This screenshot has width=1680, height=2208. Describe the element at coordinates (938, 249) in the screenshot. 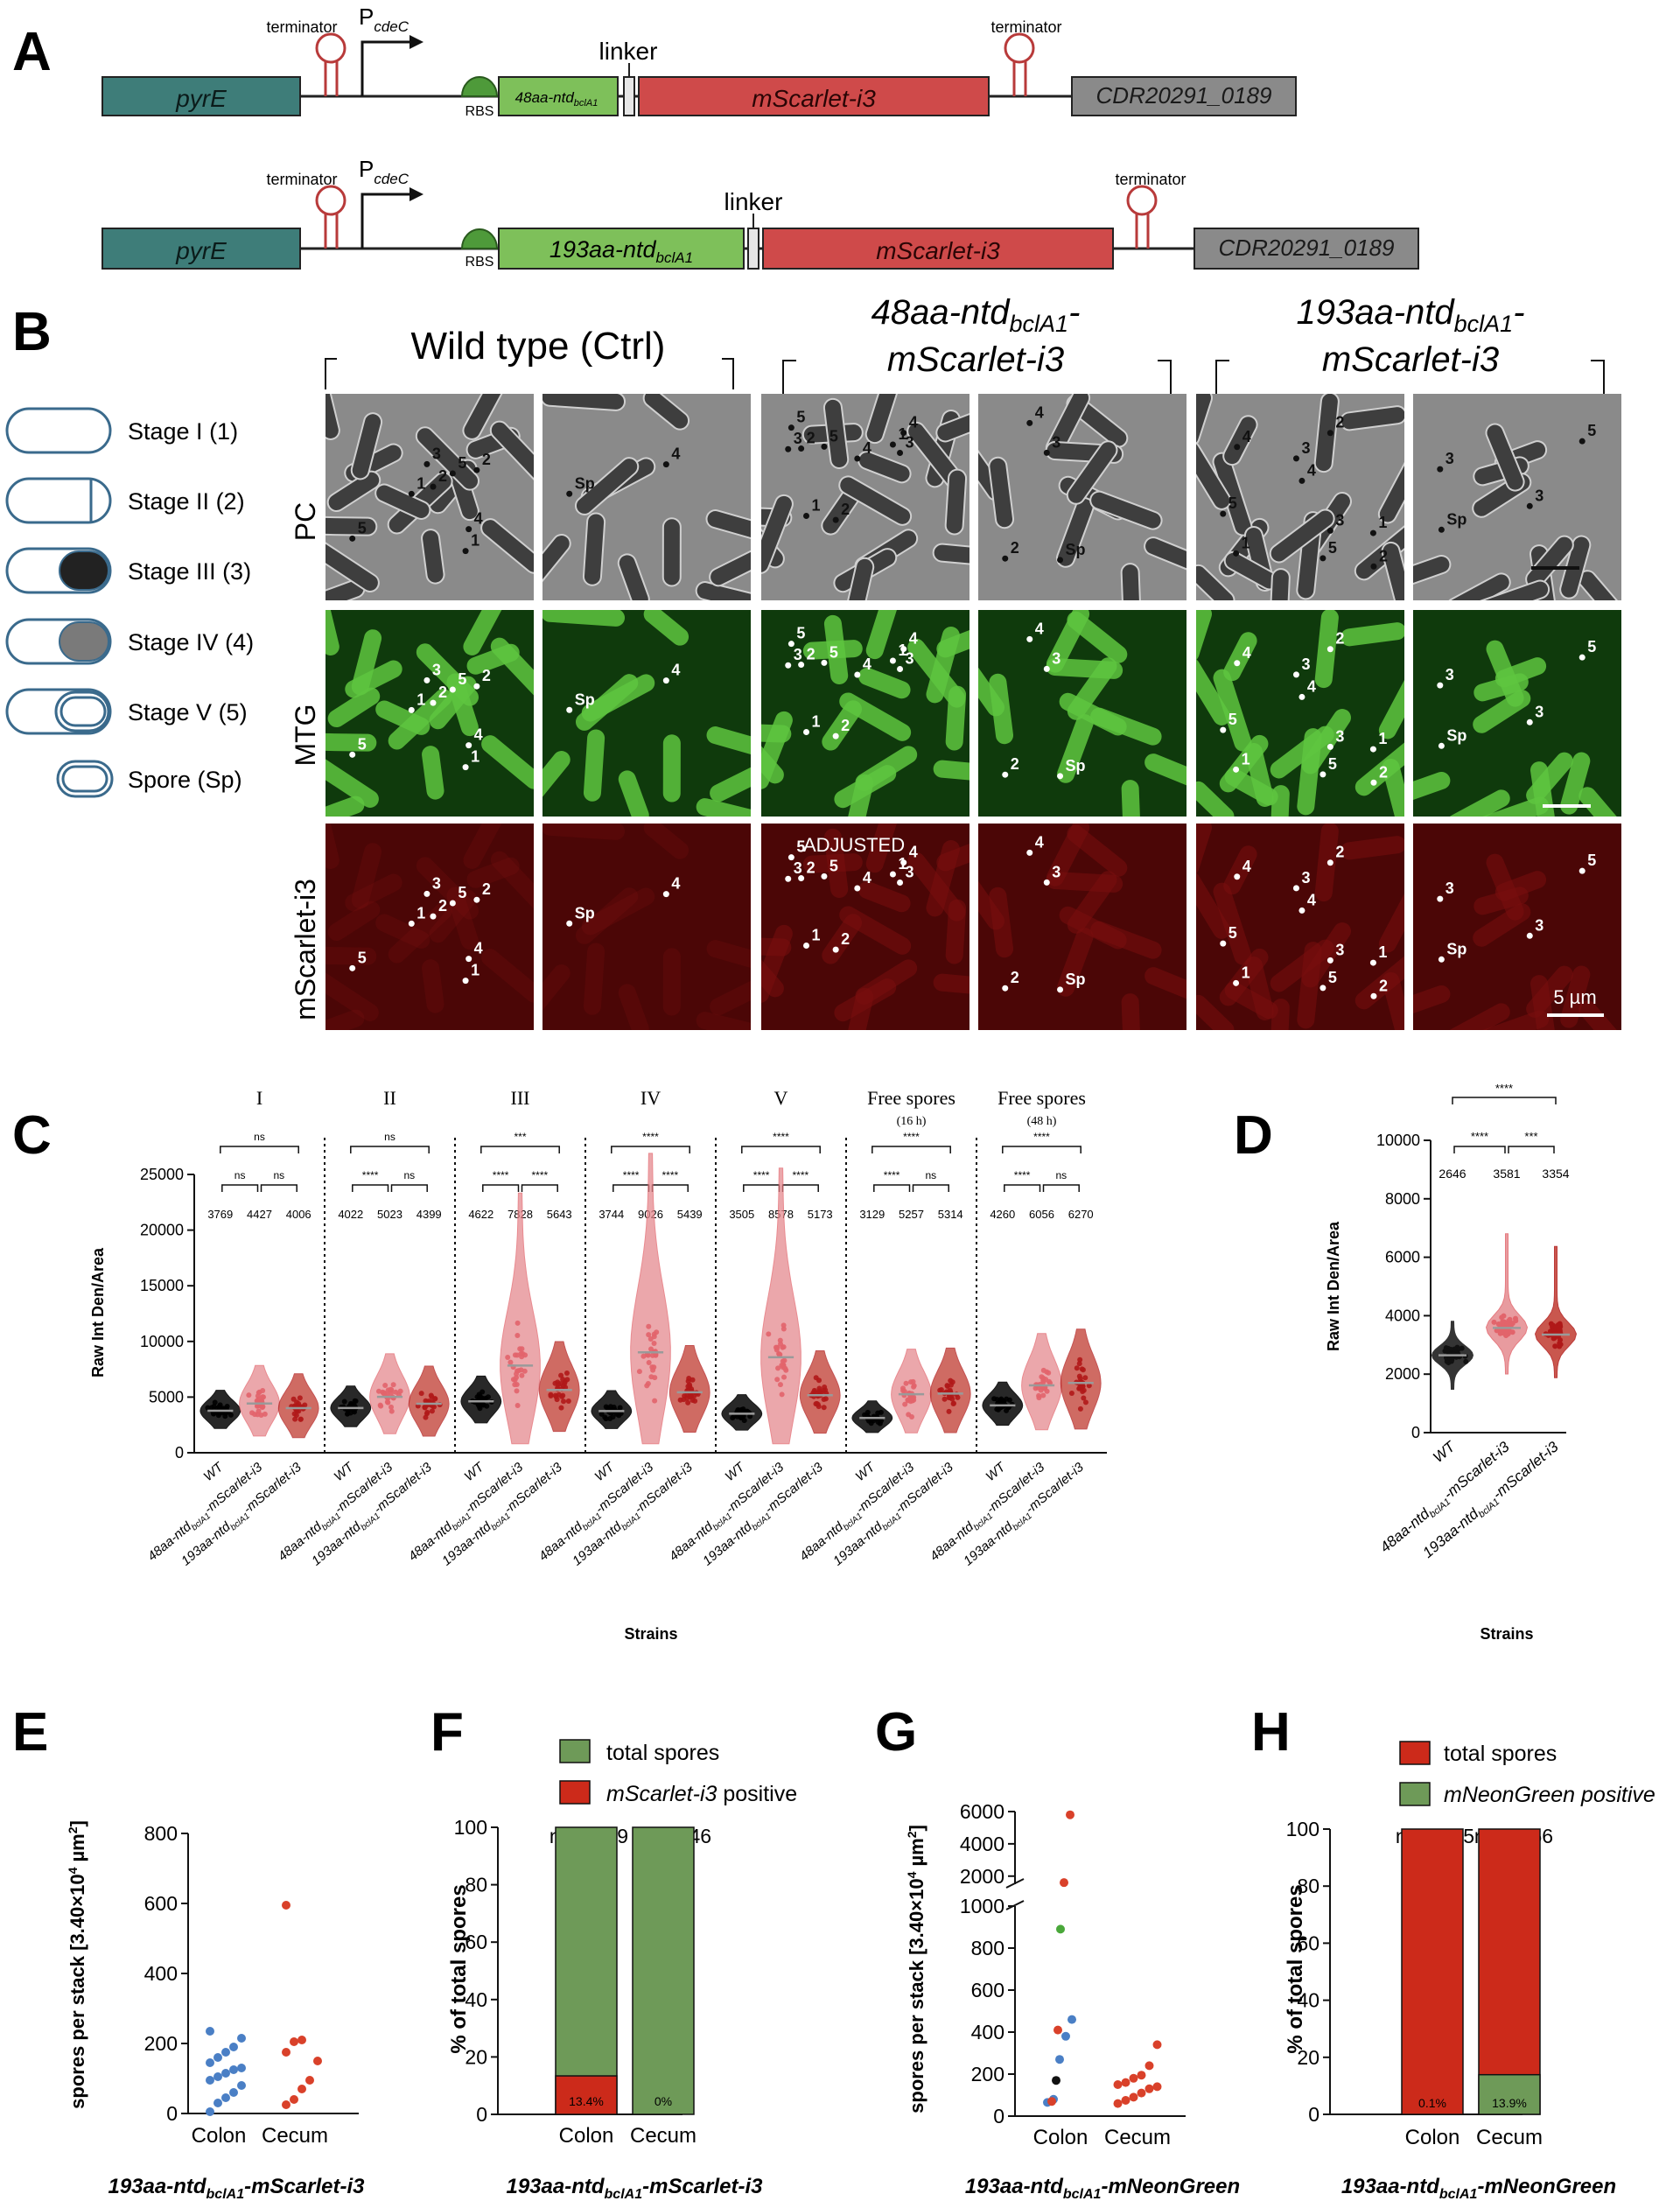

I see `mscarlet-box` at that location.